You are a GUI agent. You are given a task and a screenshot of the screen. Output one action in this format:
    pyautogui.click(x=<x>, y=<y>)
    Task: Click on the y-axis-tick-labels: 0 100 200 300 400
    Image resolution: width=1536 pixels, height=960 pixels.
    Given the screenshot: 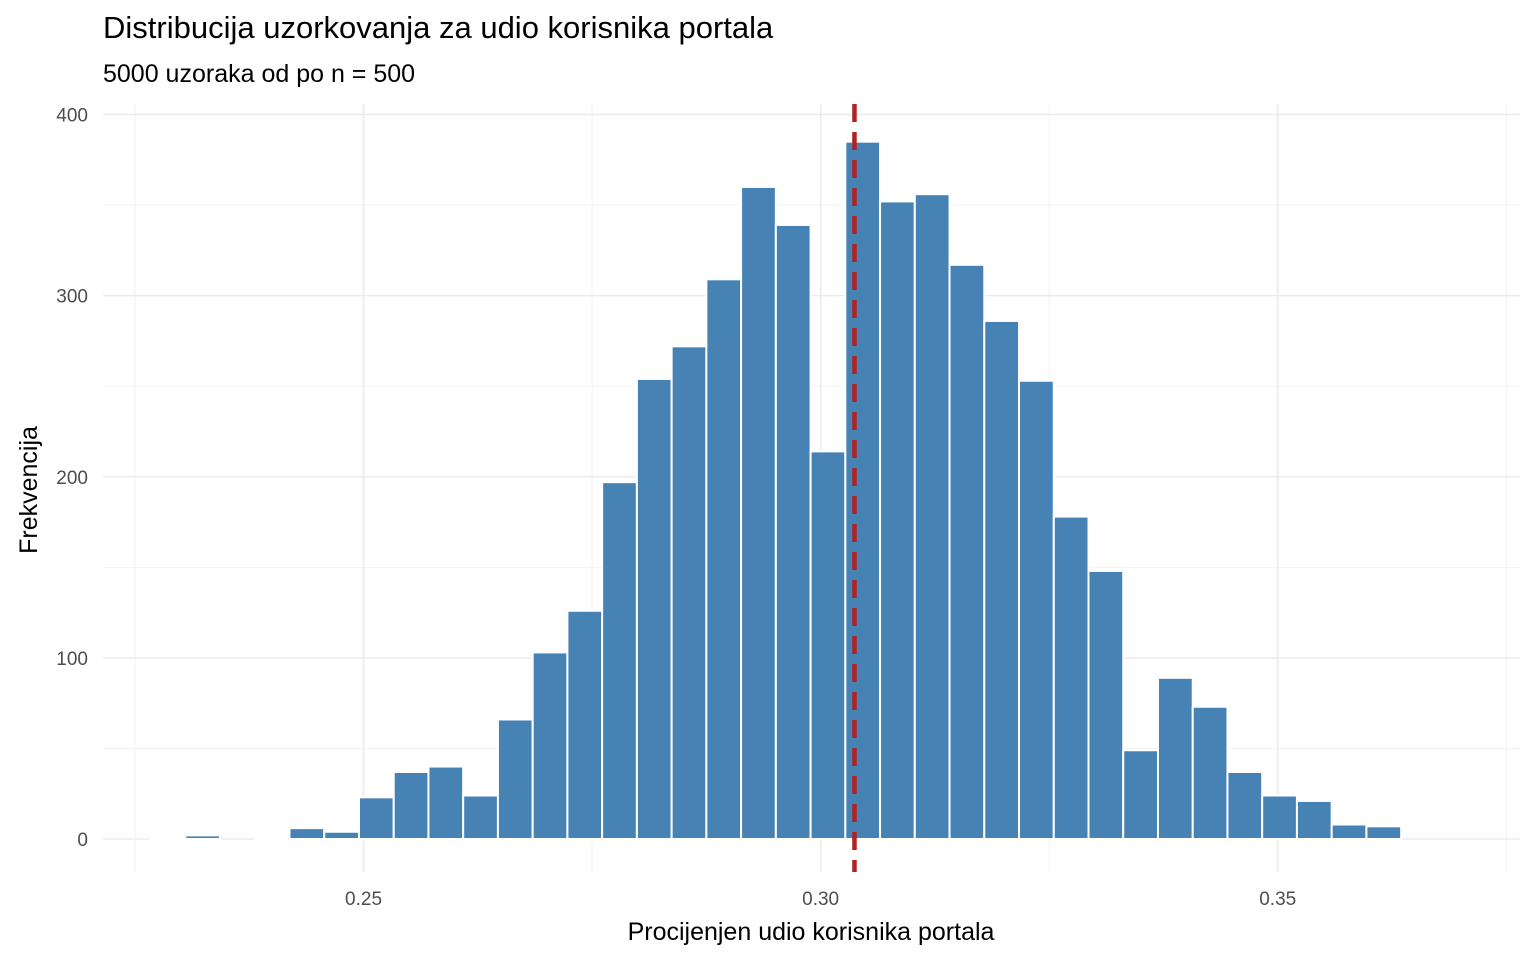 What is the action you would take?
    pyautogui.click(x=72, y=479)
    